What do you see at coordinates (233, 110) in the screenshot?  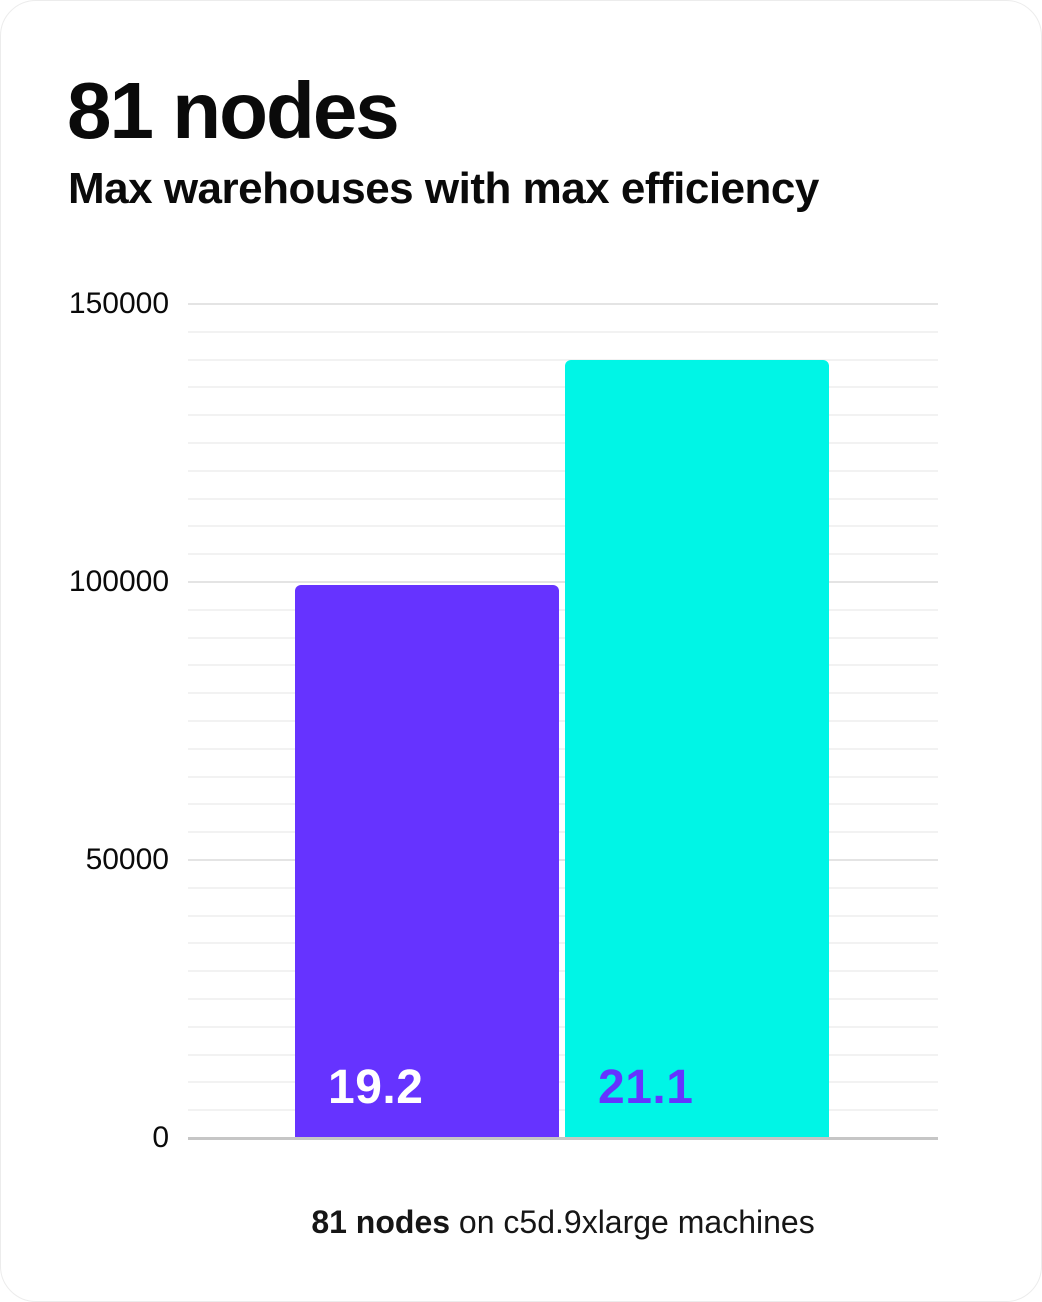 I see `chart-title: 81 nodes` at bounding box center [233, 110].